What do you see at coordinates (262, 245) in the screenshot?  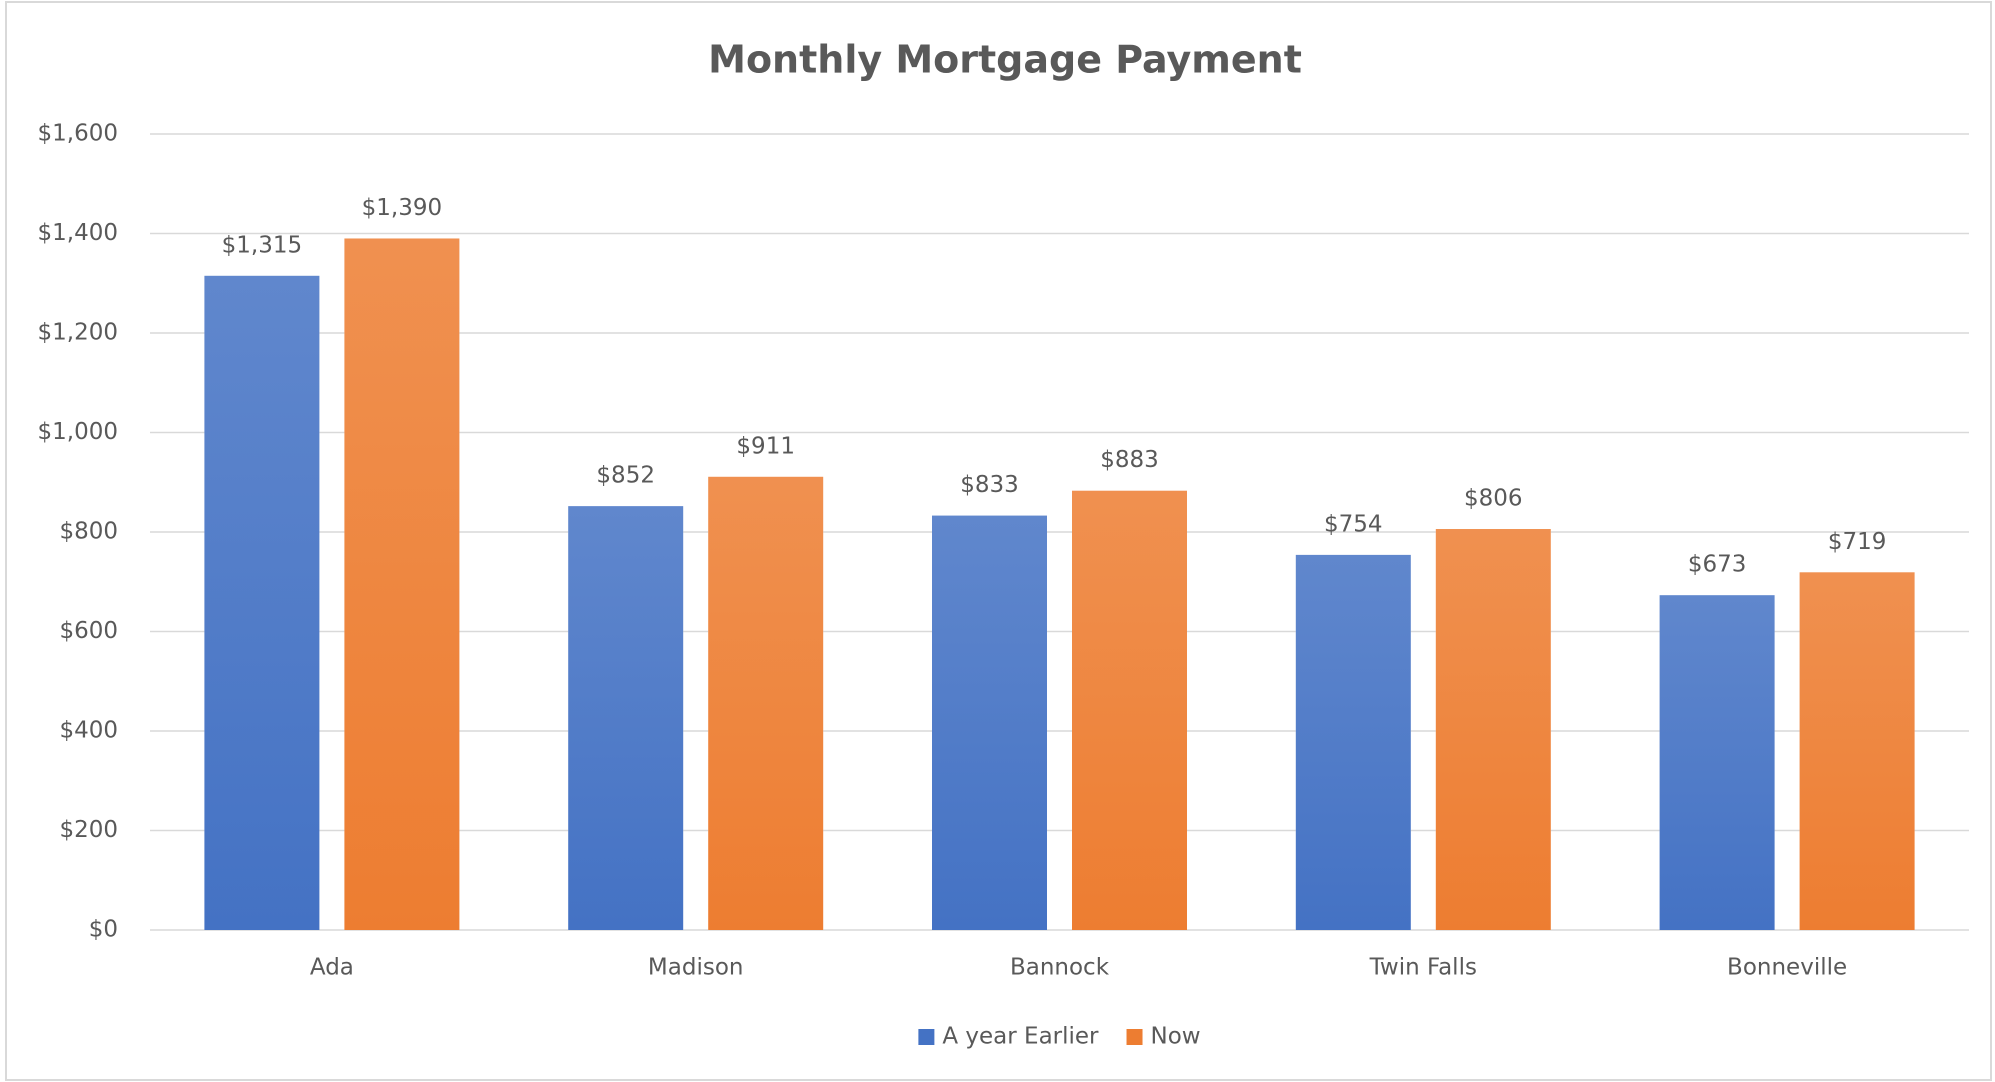 I see `value-label: $1,315` at bounding box center [262, 245].